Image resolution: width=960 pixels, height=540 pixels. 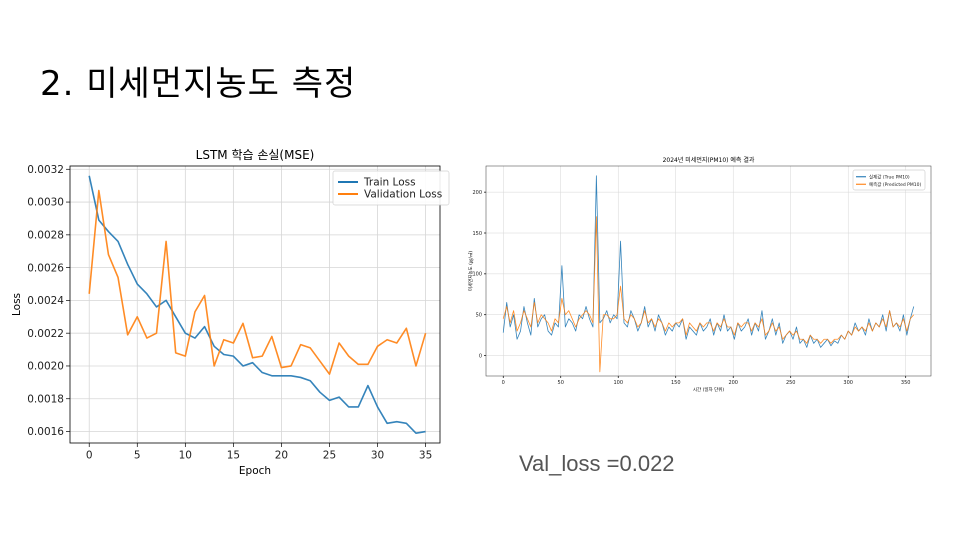 What do you see at coordinates (185, 456) in the screenshot?
I see `c1-xtick-label: 10` at bounding box center [185, 456].